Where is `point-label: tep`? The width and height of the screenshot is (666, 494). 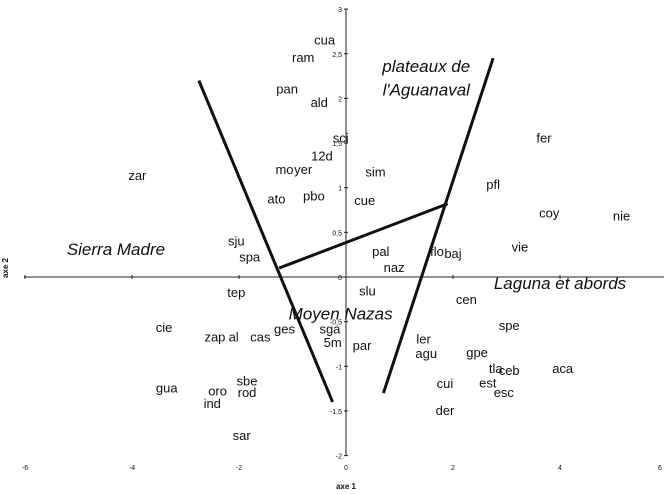
point-label: tep is located at coordinates (236, 292).